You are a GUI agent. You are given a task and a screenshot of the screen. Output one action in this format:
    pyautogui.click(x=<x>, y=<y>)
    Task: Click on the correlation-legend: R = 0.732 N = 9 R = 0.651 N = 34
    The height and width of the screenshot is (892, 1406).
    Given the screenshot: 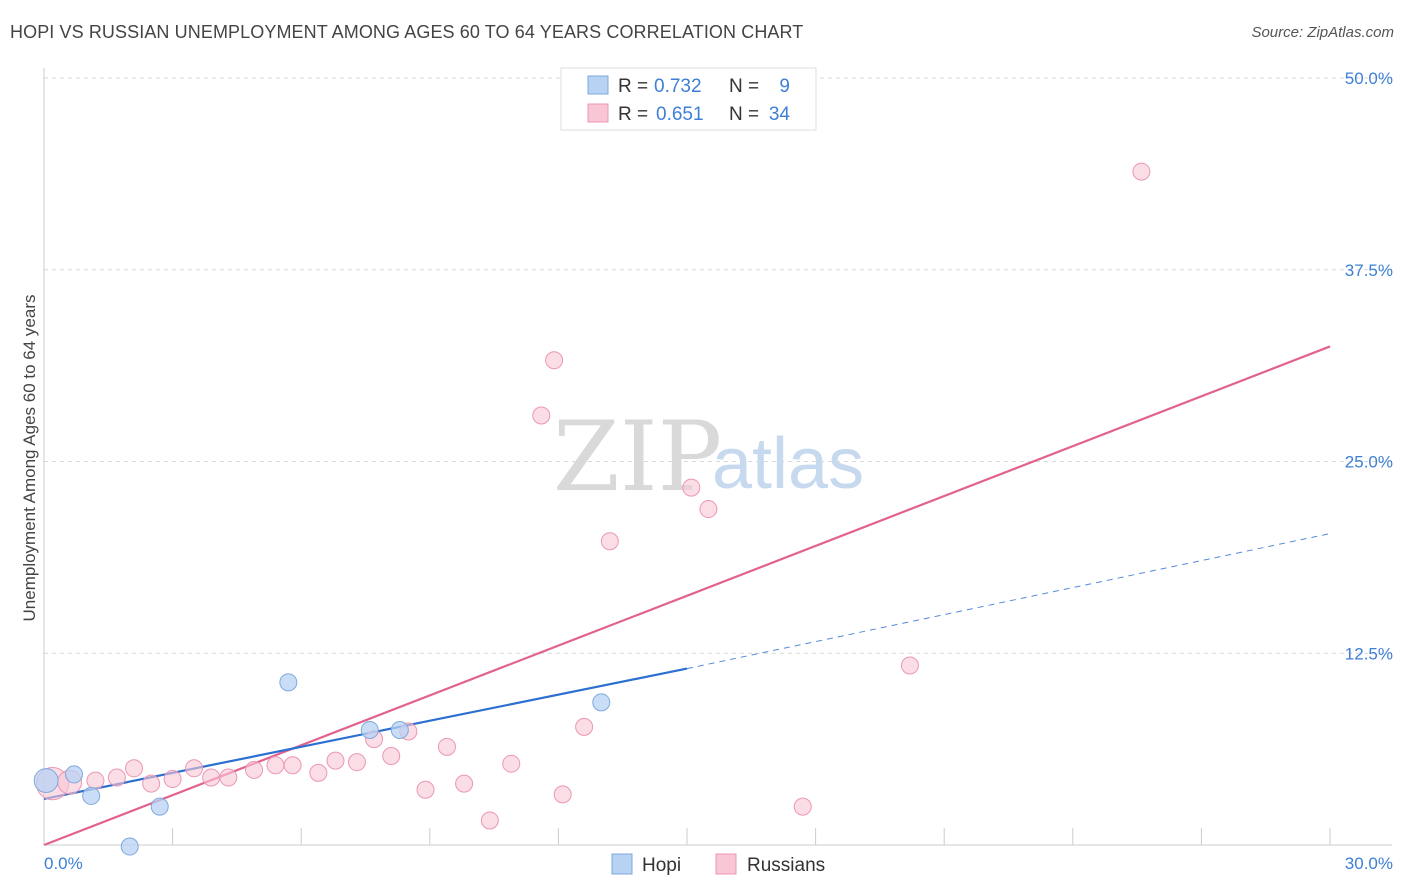 What is the action you would take?
    pyautogui.click(x=688, y=99)
    